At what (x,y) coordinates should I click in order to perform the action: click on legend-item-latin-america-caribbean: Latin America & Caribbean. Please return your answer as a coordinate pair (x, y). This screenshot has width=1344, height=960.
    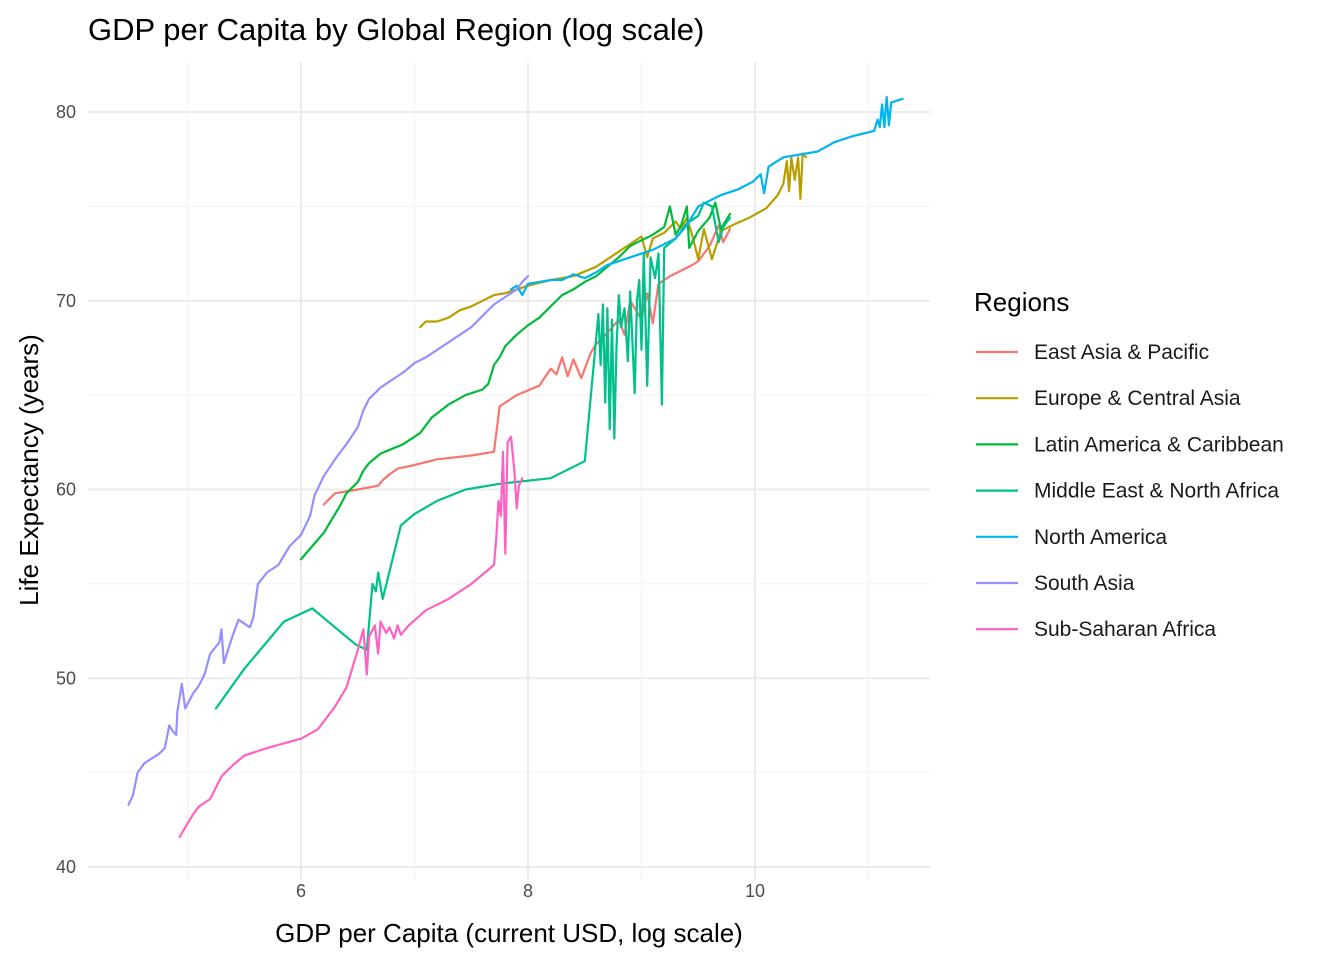
    Looking at the image, I should click on (1130, 444).